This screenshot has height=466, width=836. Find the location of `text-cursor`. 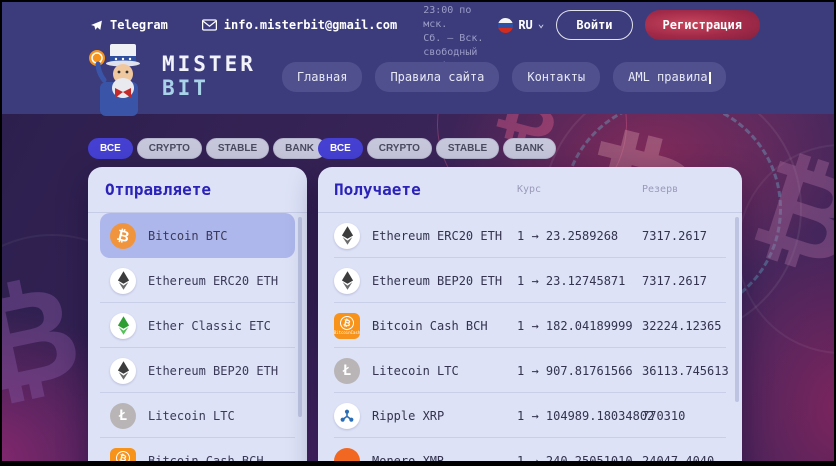

text-cursor is located at coordinates (709, 77).